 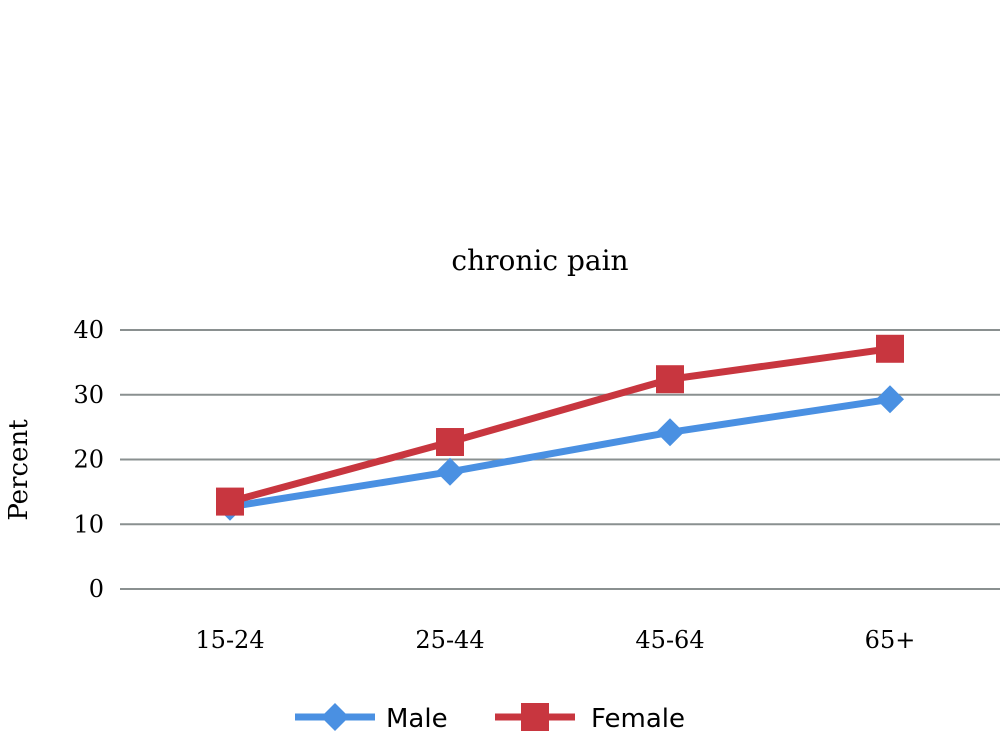 What do you see at coordinates (560, 453) in the screenshot?
I see `series-line-male` at bounding box center [560, 453].